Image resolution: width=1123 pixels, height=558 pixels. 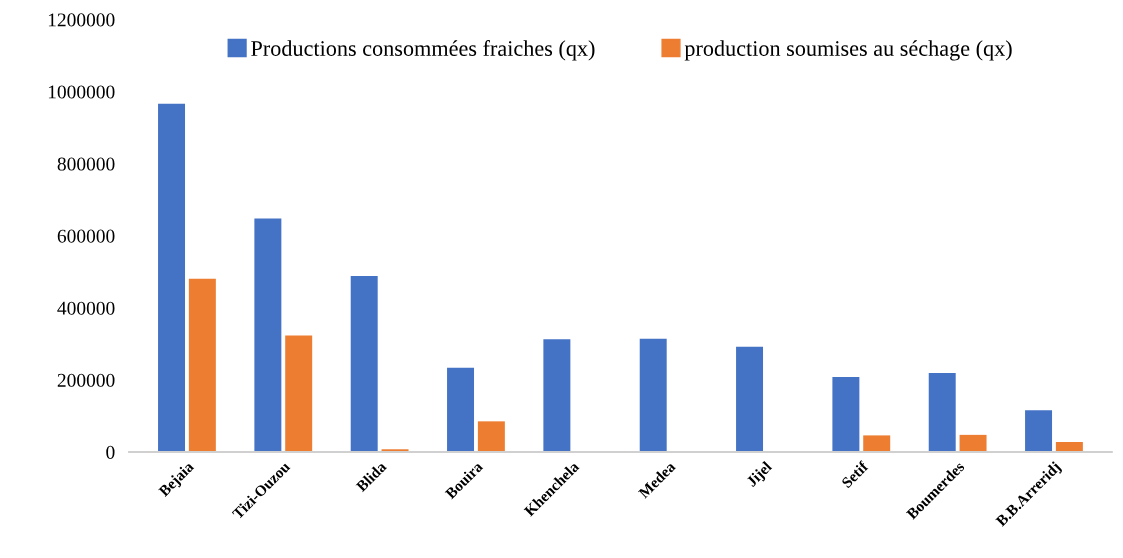 I want to click on y-tick-label: 1000000, so click(x=81, y=92).